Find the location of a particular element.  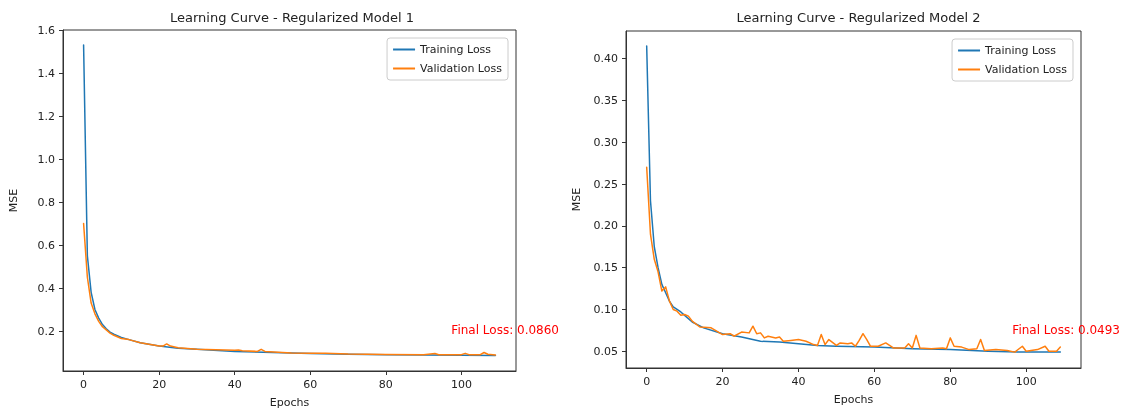

y-tick-label: 0.05 is located at coordinates (605, 351).